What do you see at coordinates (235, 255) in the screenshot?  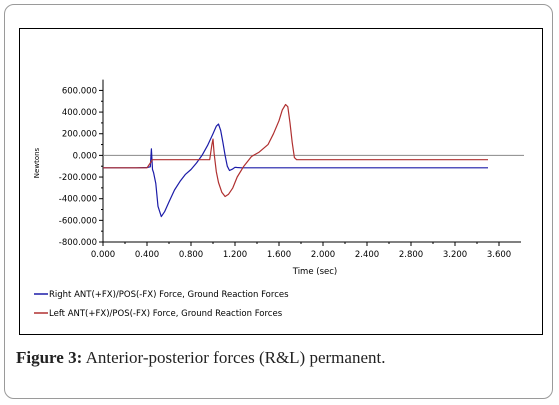 I see `x-tick-label: 1.200` at bounding box center [235, 255].